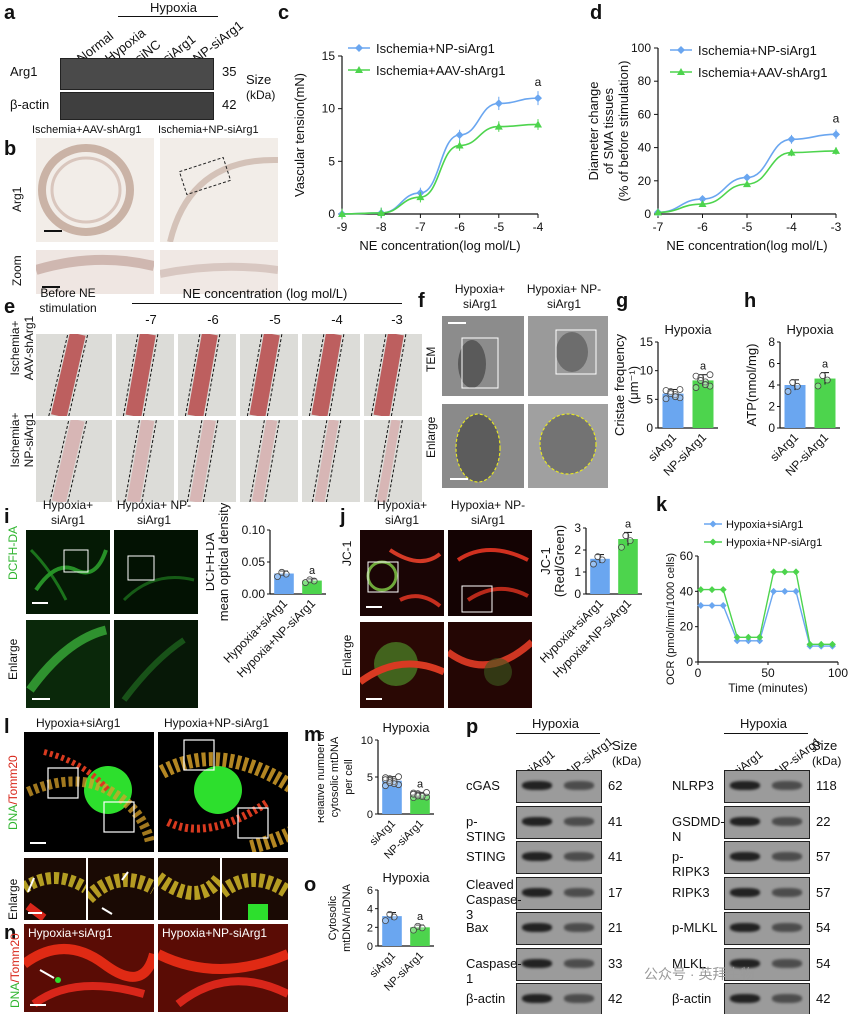 Image resolution: width=856 pixels, height=1014 pixels. Describe the element at coordinates (254, 594) in the screenshot. I see `y-tick-label: 0.00` at that location.